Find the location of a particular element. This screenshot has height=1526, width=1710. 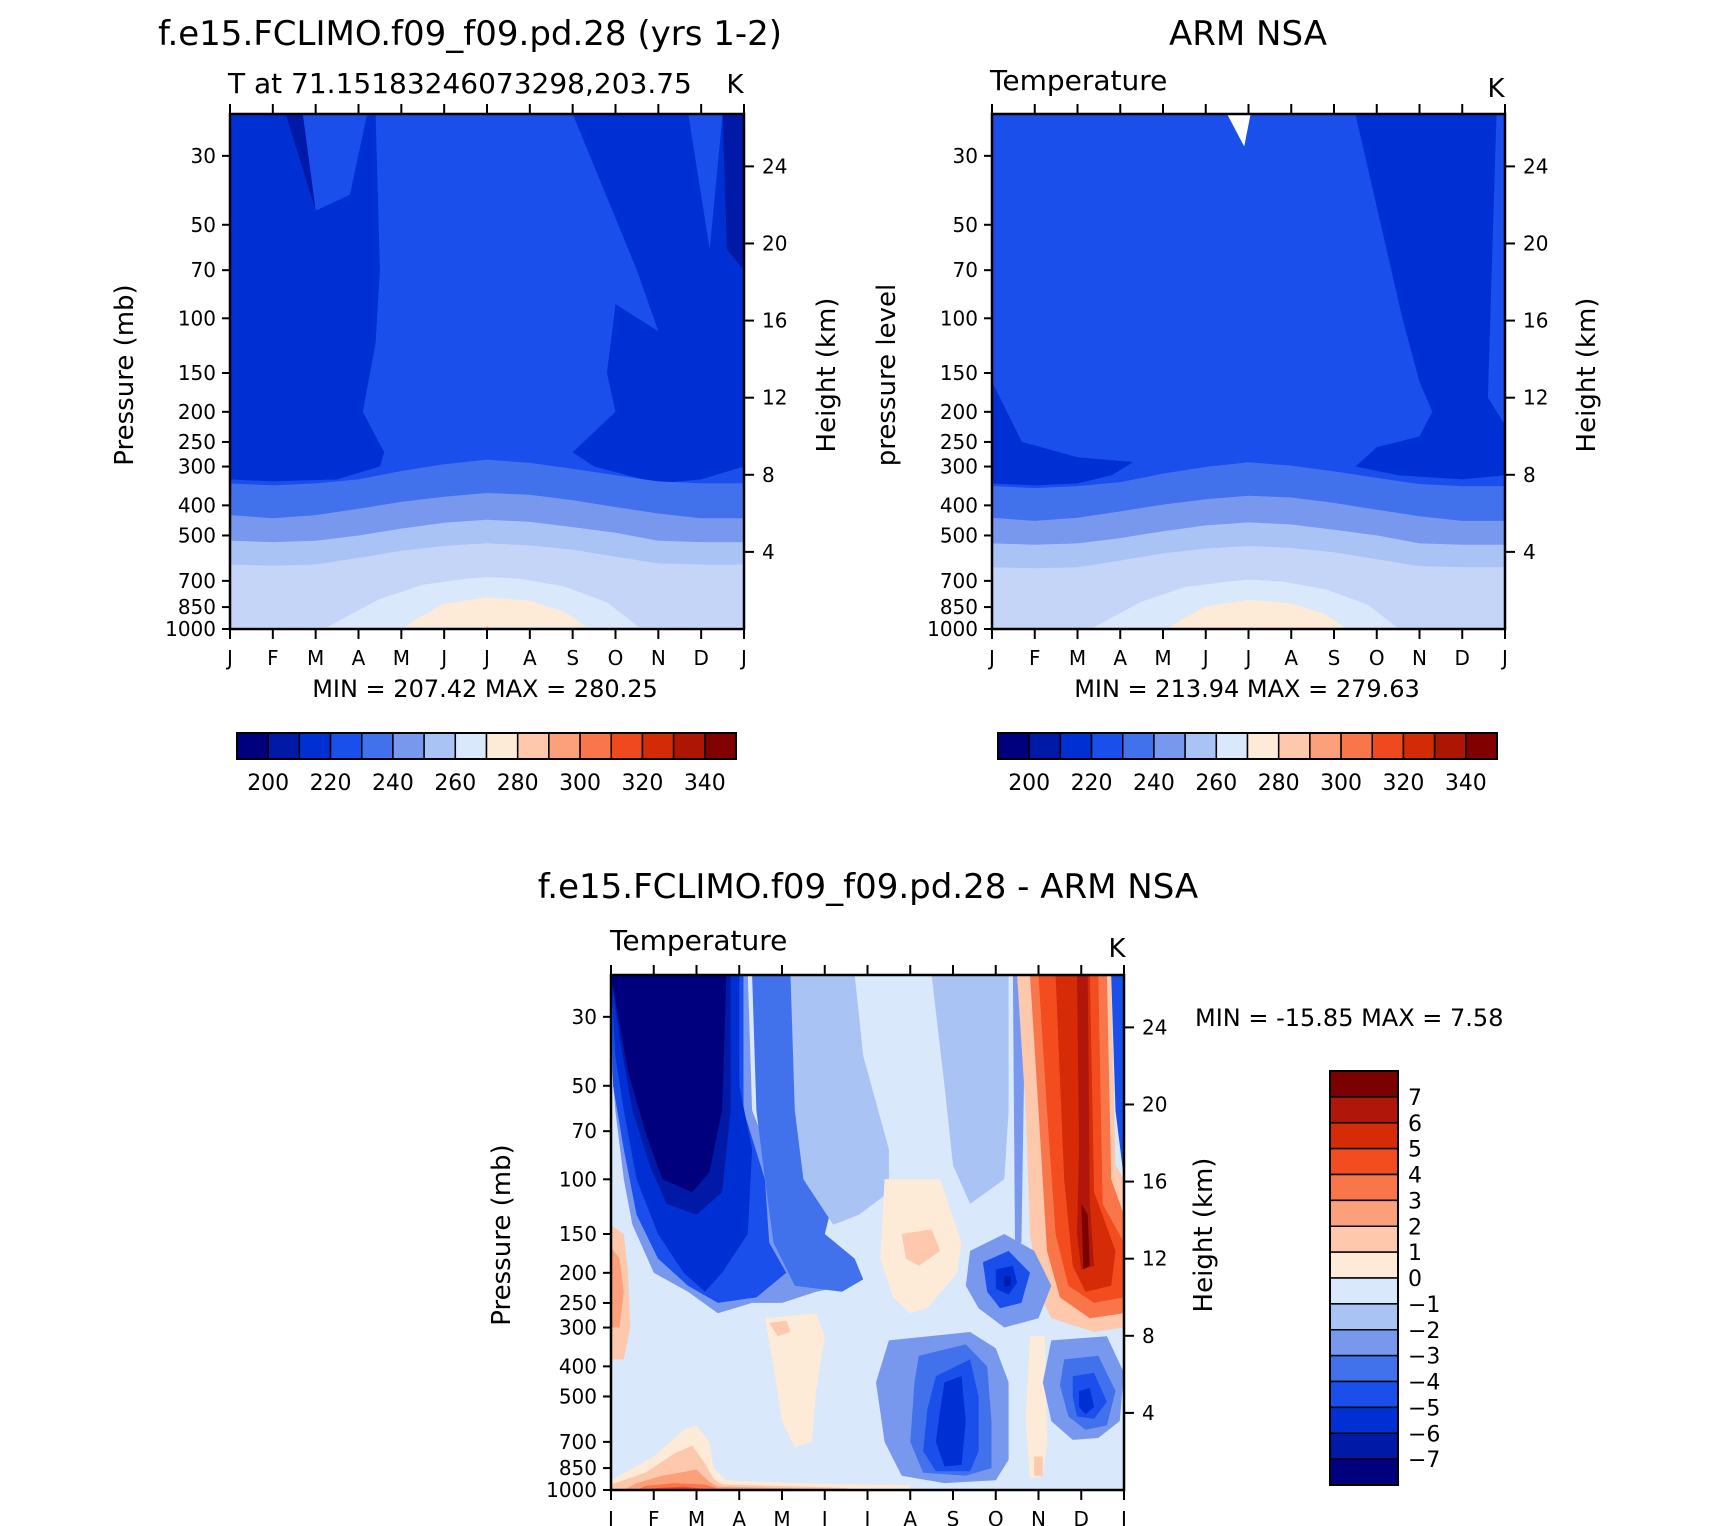

diff-fill-neg6 is located at coordinates (1007, 1281).